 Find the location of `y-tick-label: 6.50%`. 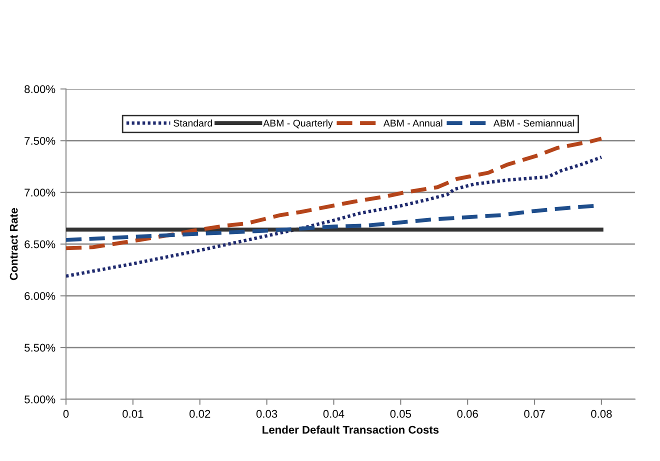

y-tick-label: 6.50% is located at coordinates (40, 244).